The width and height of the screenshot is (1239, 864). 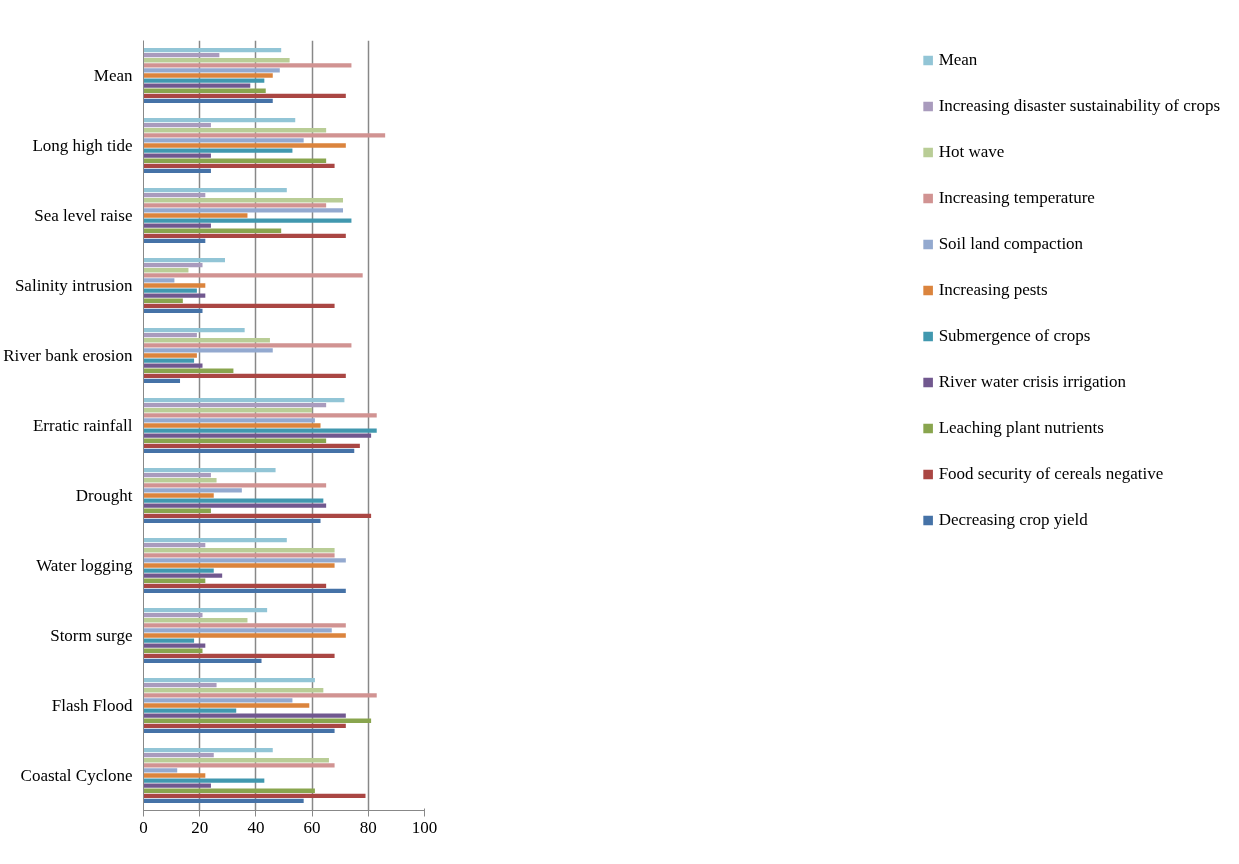 I want to click on y-tick-label: Salinity intrusion, so click(x=73, y=285).